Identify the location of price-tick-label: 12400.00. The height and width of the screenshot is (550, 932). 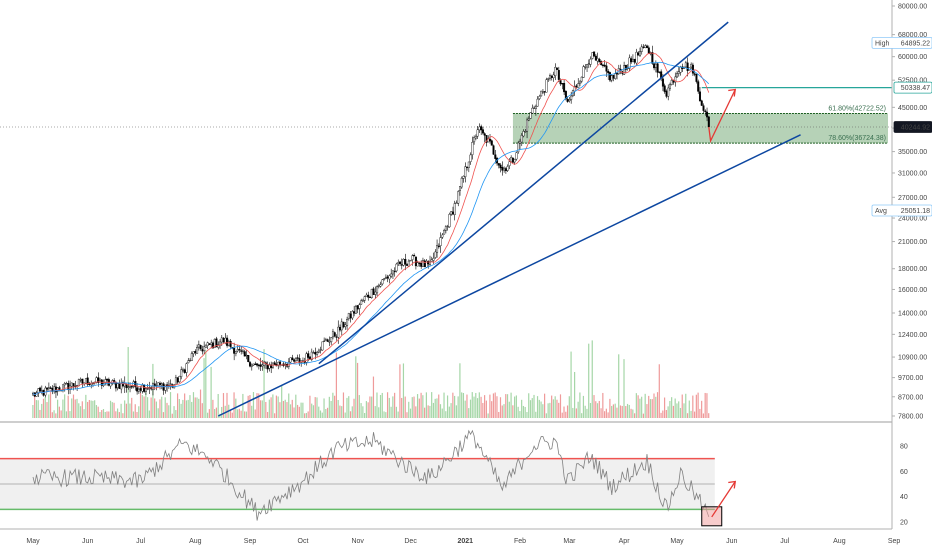
(912, 335).